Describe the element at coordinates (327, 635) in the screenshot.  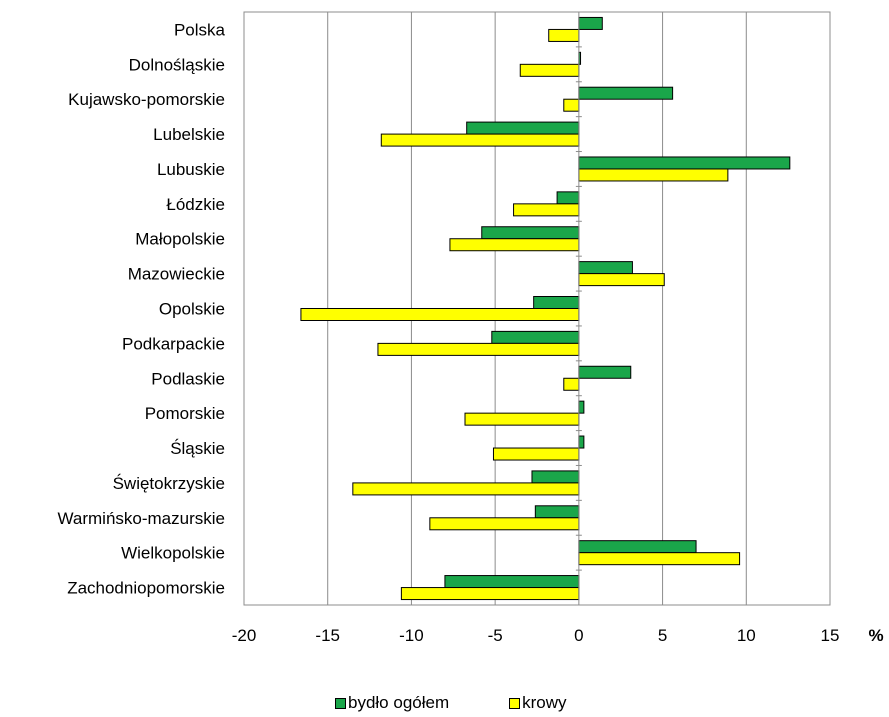
I see `x-tick-label: -15` at that location.